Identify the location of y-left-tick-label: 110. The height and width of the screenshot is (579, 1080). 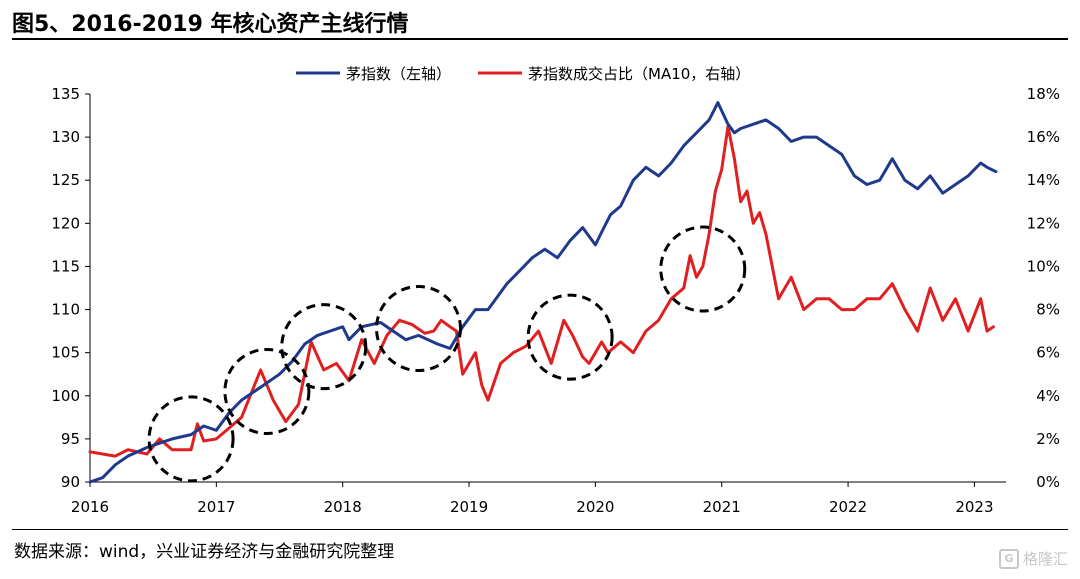
(65, 310).